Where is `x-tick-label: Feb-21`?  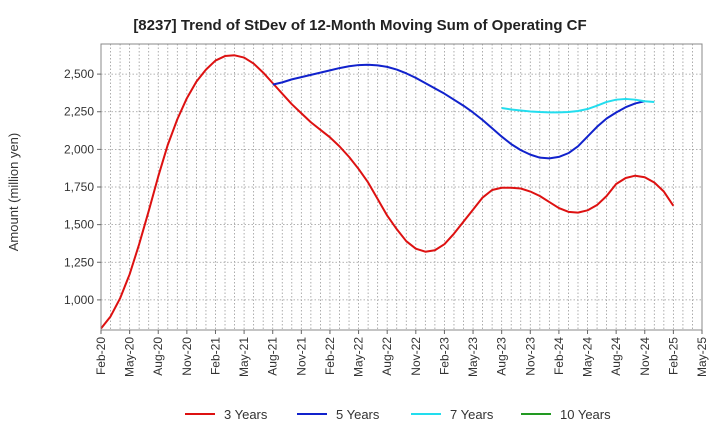 x-tick-label: Feb-21 is located at coordinates (215, 356).